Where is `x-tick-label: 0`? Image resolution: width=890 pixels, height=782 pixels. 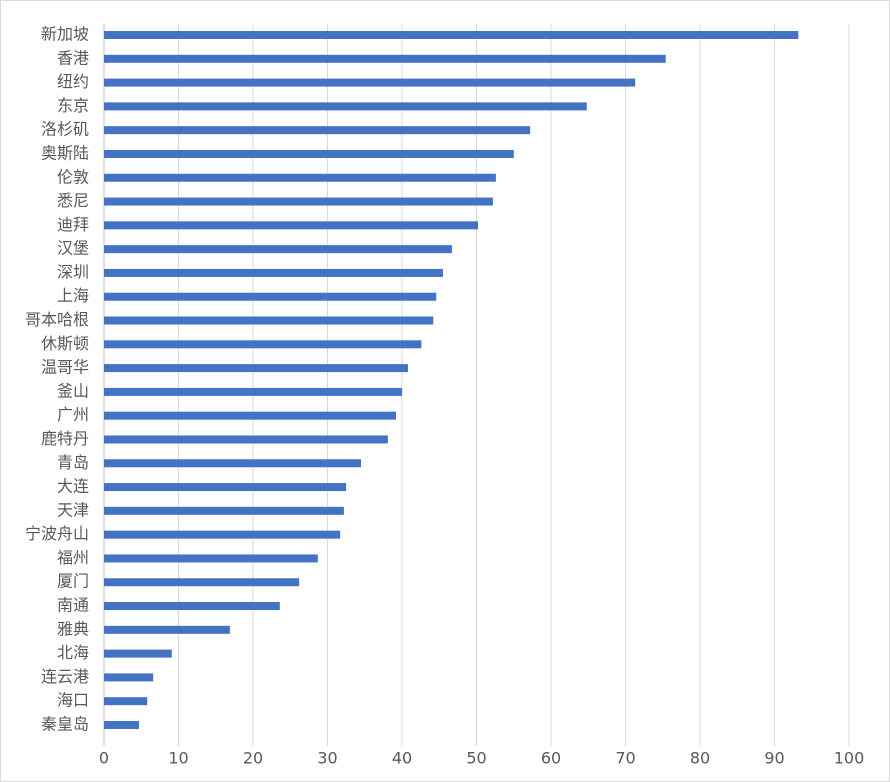
x-tick-label: 0 is located at coordinates (104, 758).